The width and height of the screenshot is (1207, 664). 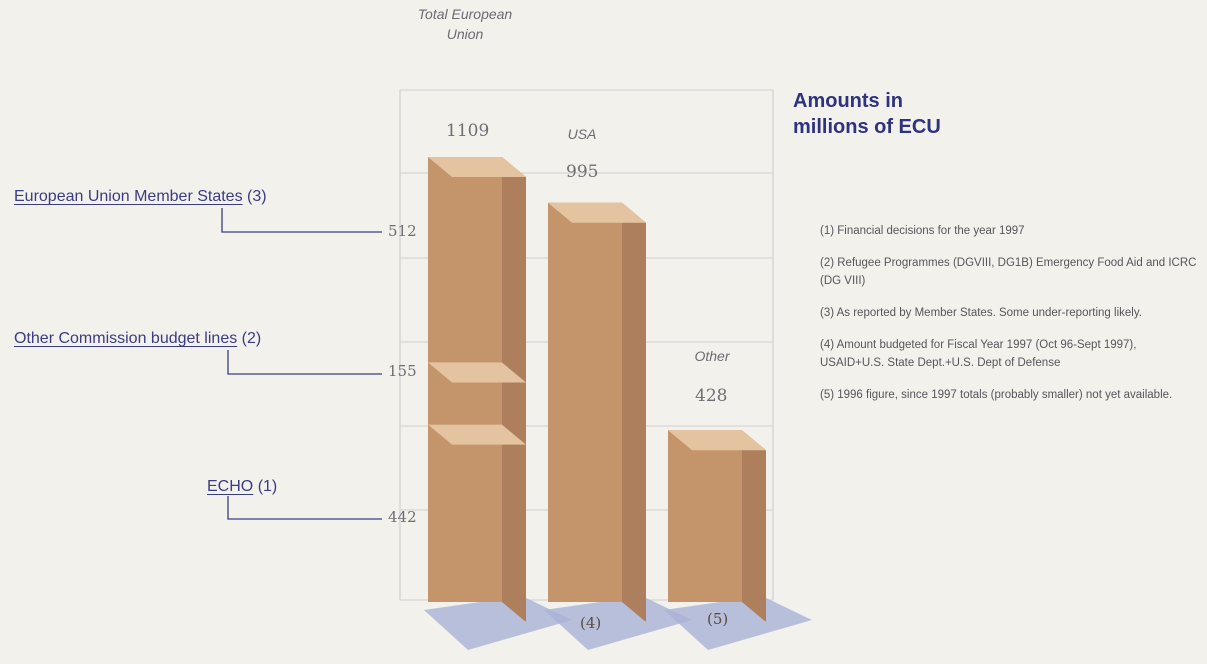 What do you see at coordinates (514, 523) in the screenshot?
I see `bar-segment-echo-side` at bounding box center [514, 523].